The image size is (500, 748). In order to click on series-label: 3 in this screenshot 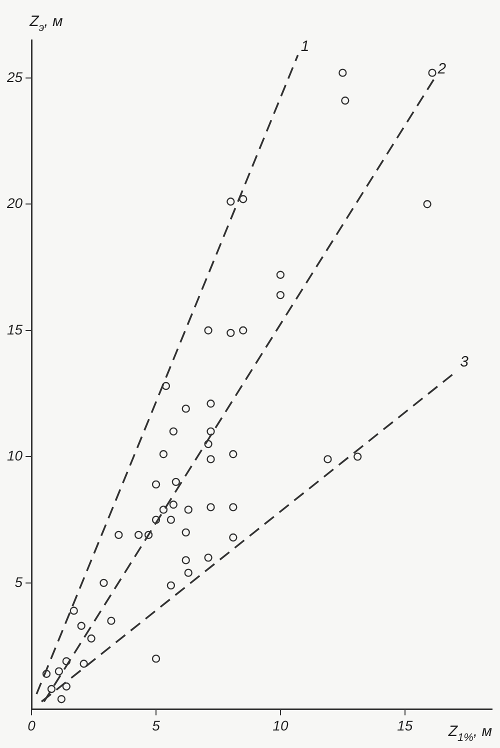, I will do `click(465, 361)`.